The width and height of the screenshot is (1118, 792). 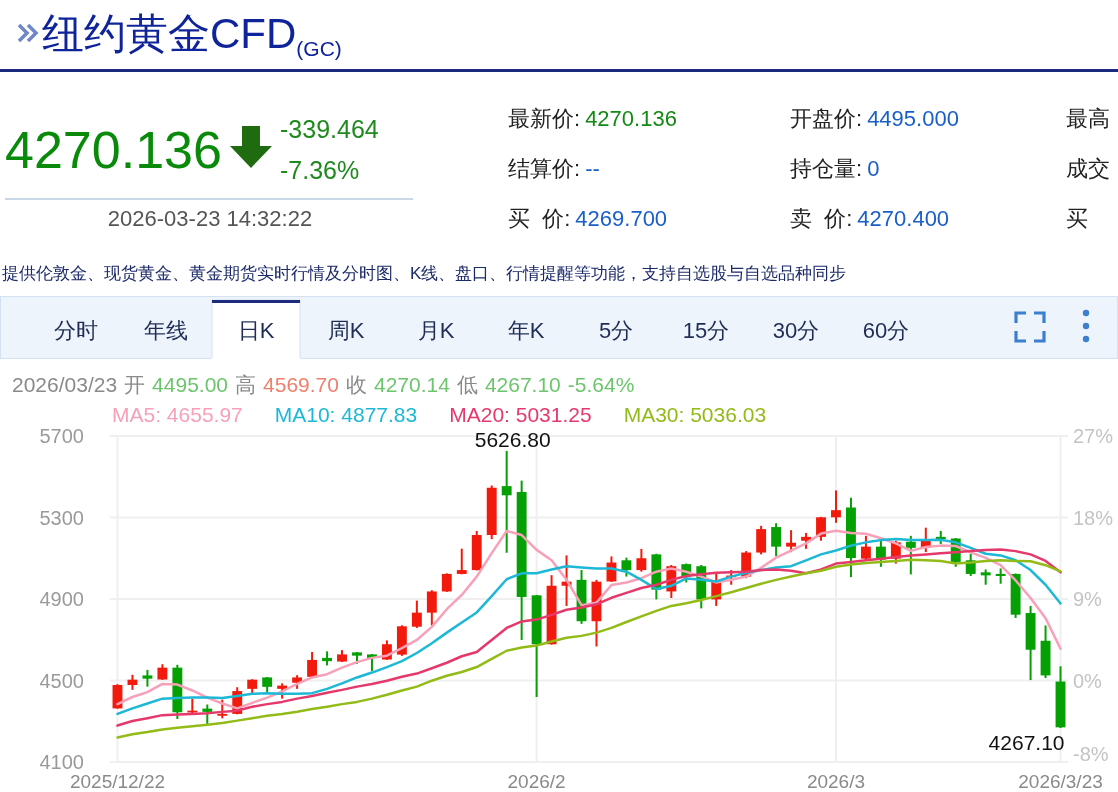 I want to click on text: -7.36%, so click(x=320, y=170).